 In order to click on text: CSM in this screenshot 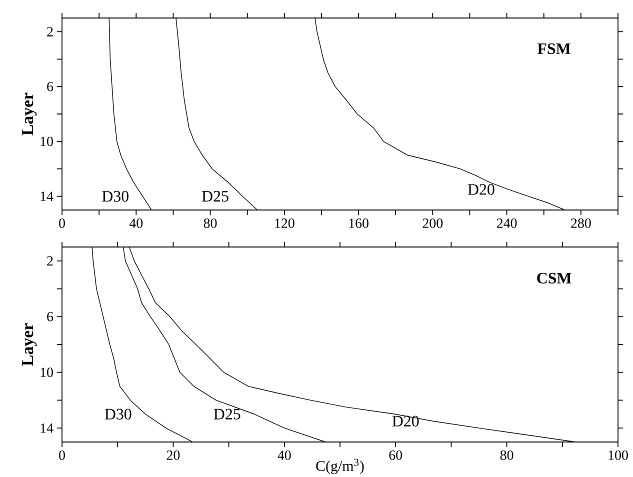, I will do `click(554, 278)`.